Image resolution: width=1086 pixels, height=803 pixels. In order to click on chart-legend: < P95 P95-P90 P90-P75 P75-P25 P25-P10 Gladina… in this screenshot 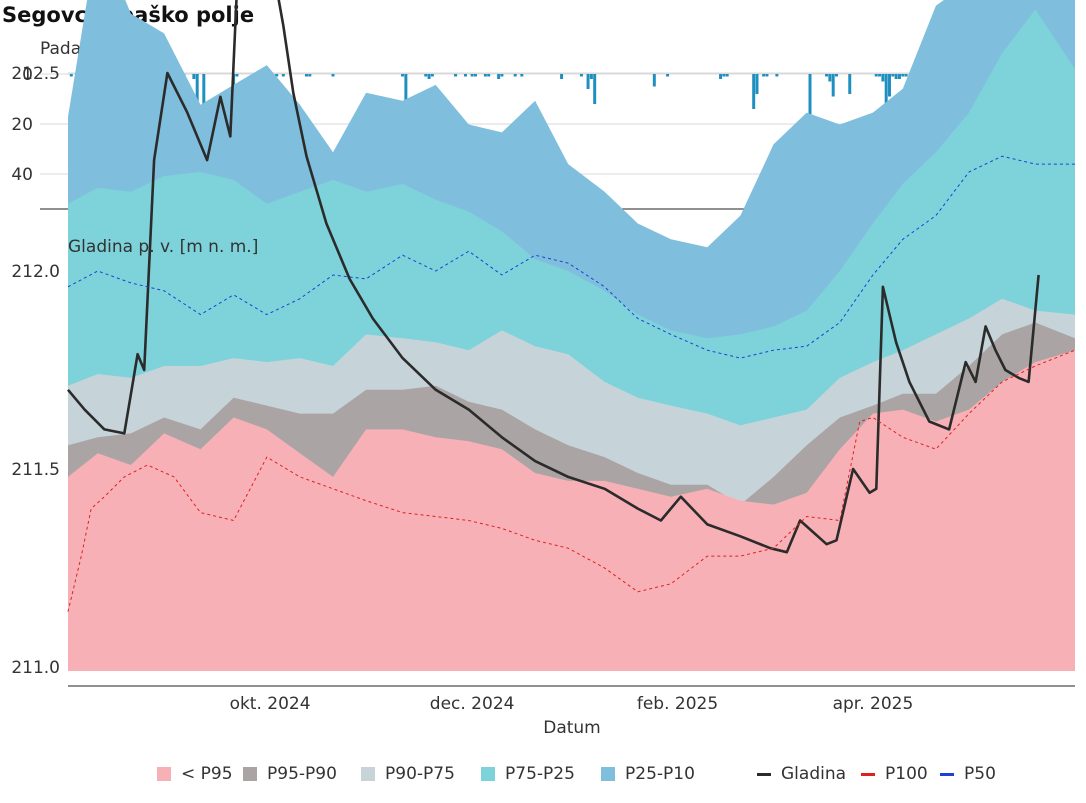, I will do `click(543, 776)`.